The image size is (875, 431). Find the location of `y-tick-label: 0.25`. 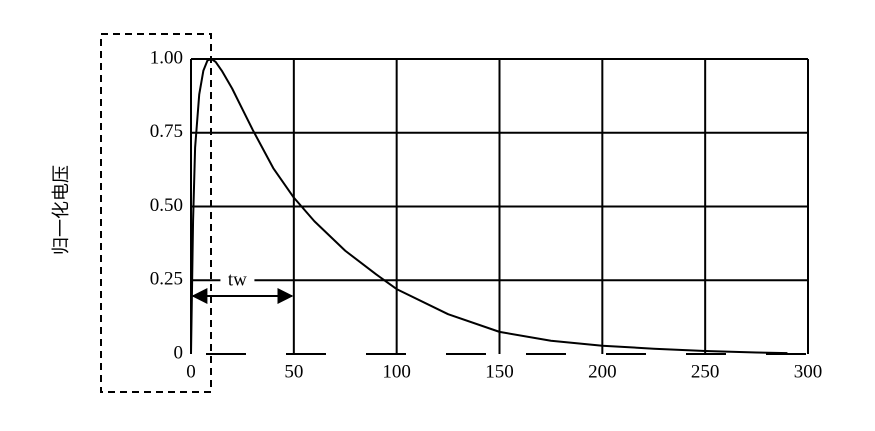

y-tick-label: 0.25 is located at coordinates (166, 279).